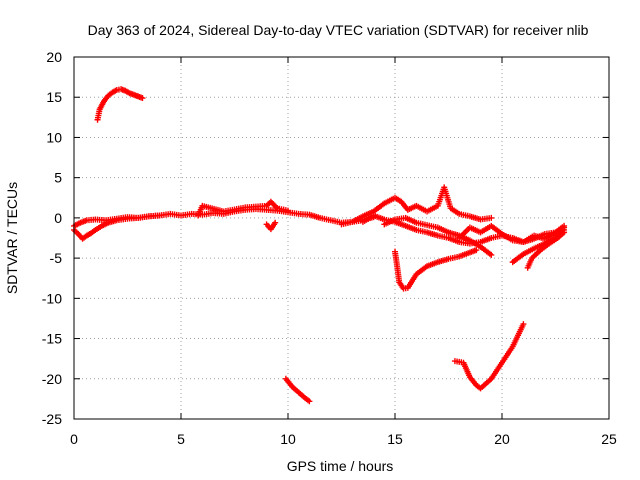  I want to click on y-axis-title: SDTVAR / TECUs, so click(12, 238).